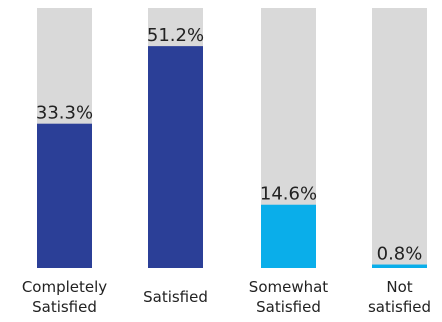  I want to click on category-label-completely-satisfied: Completely Satisfied, so click(64, 297).